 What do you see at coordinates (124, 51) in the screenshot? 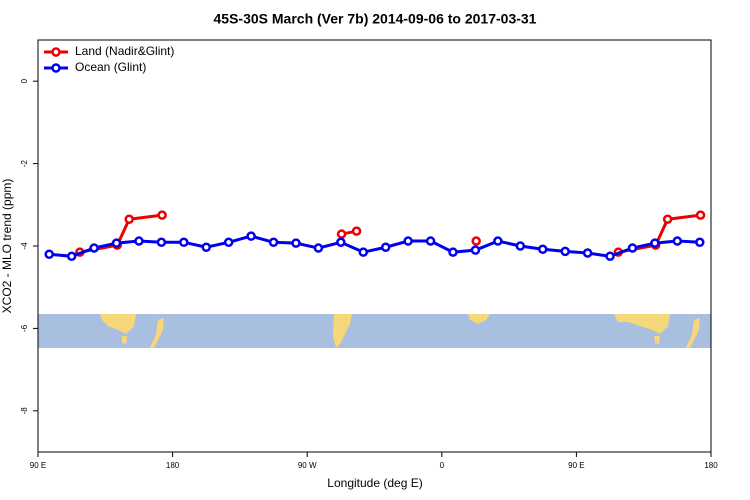
I see `legend-label: Land (Nadir&Glint)` at bounding box center [124, 51].